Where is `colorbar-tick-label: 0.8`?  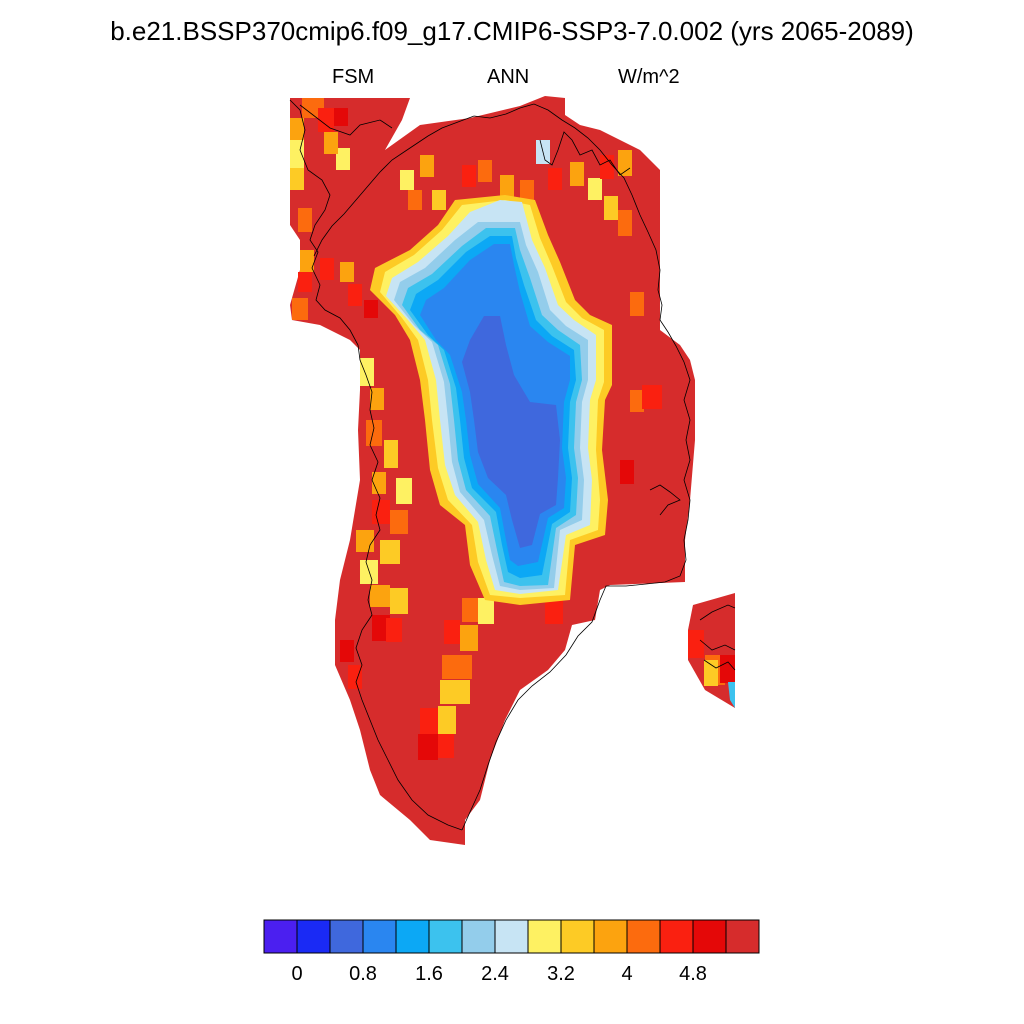
colorbar-tick-label: 0.8 is located at coordinates (363, 974).